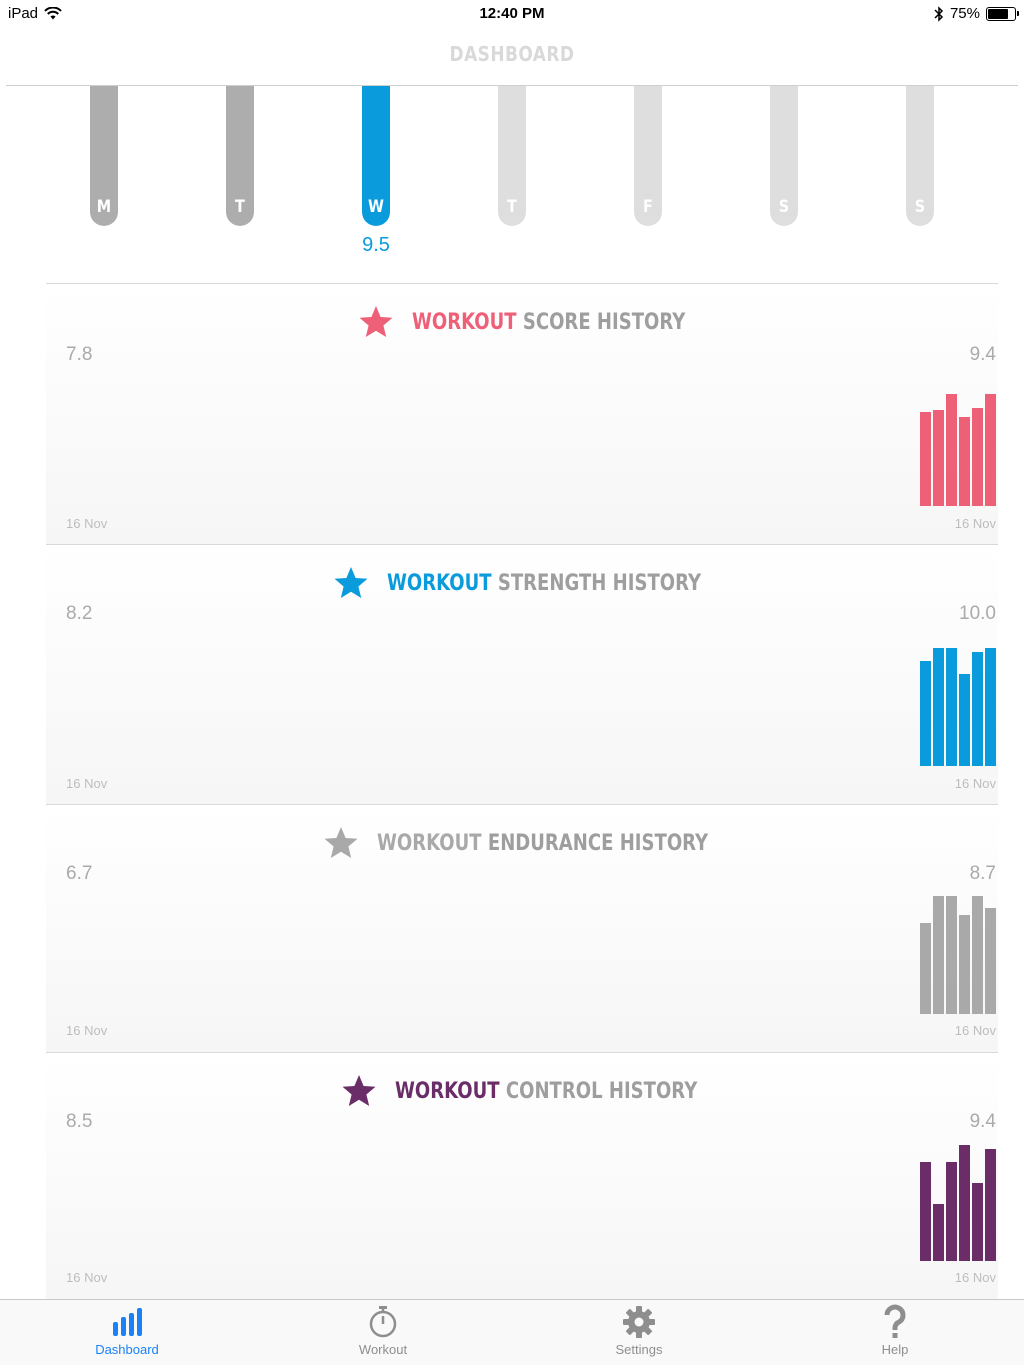  I want to click on question-mark-icon, so click(895, 1321).